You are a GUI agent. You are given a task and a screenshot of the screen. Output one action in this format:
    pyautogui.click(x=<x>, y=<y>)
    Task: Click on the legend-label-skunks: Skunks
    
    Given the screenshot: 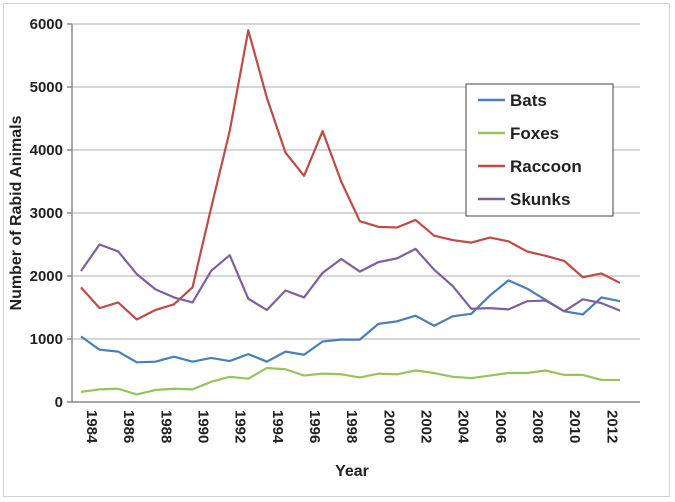 What is the action you would take?
    pyautogui.click(x=540, y=199)
    